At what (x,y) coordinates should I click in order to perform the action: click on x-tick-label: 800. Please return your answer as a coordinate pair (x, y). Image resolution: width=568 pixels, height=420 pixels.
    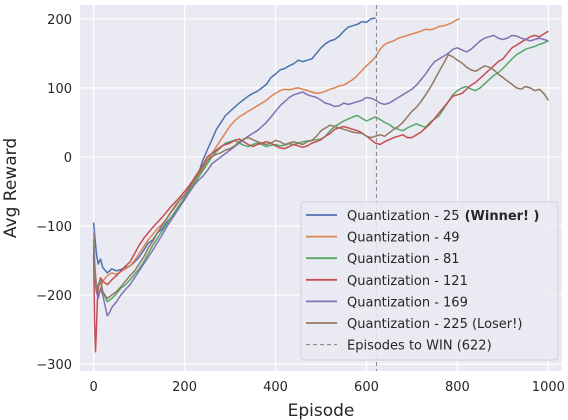
    Looking at the image, I should click on (457, 387).